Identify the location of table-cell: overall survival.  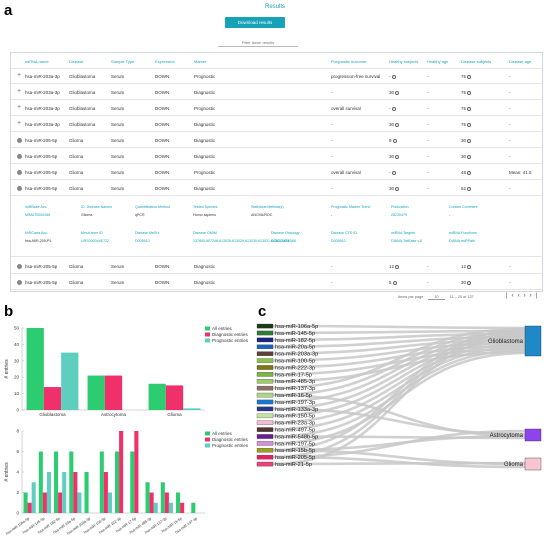
(346, 172).